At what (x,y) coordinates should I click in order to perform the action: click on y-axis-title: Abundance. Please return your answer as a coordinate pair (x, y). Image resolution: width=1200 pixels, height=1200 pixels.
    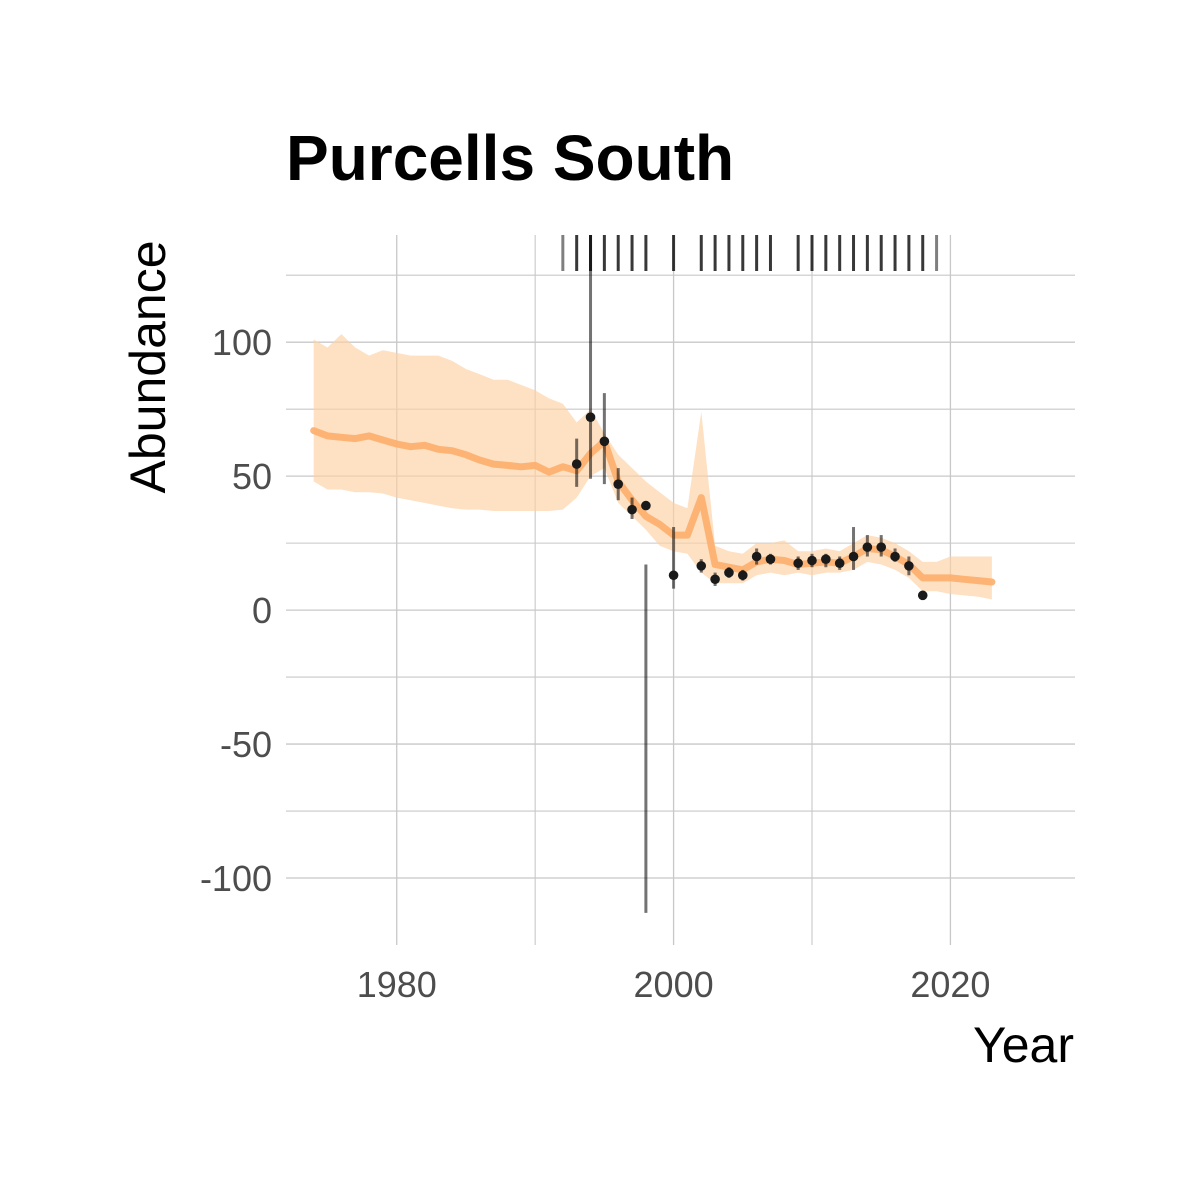
    Looking at the image, I should click on (148, 366).